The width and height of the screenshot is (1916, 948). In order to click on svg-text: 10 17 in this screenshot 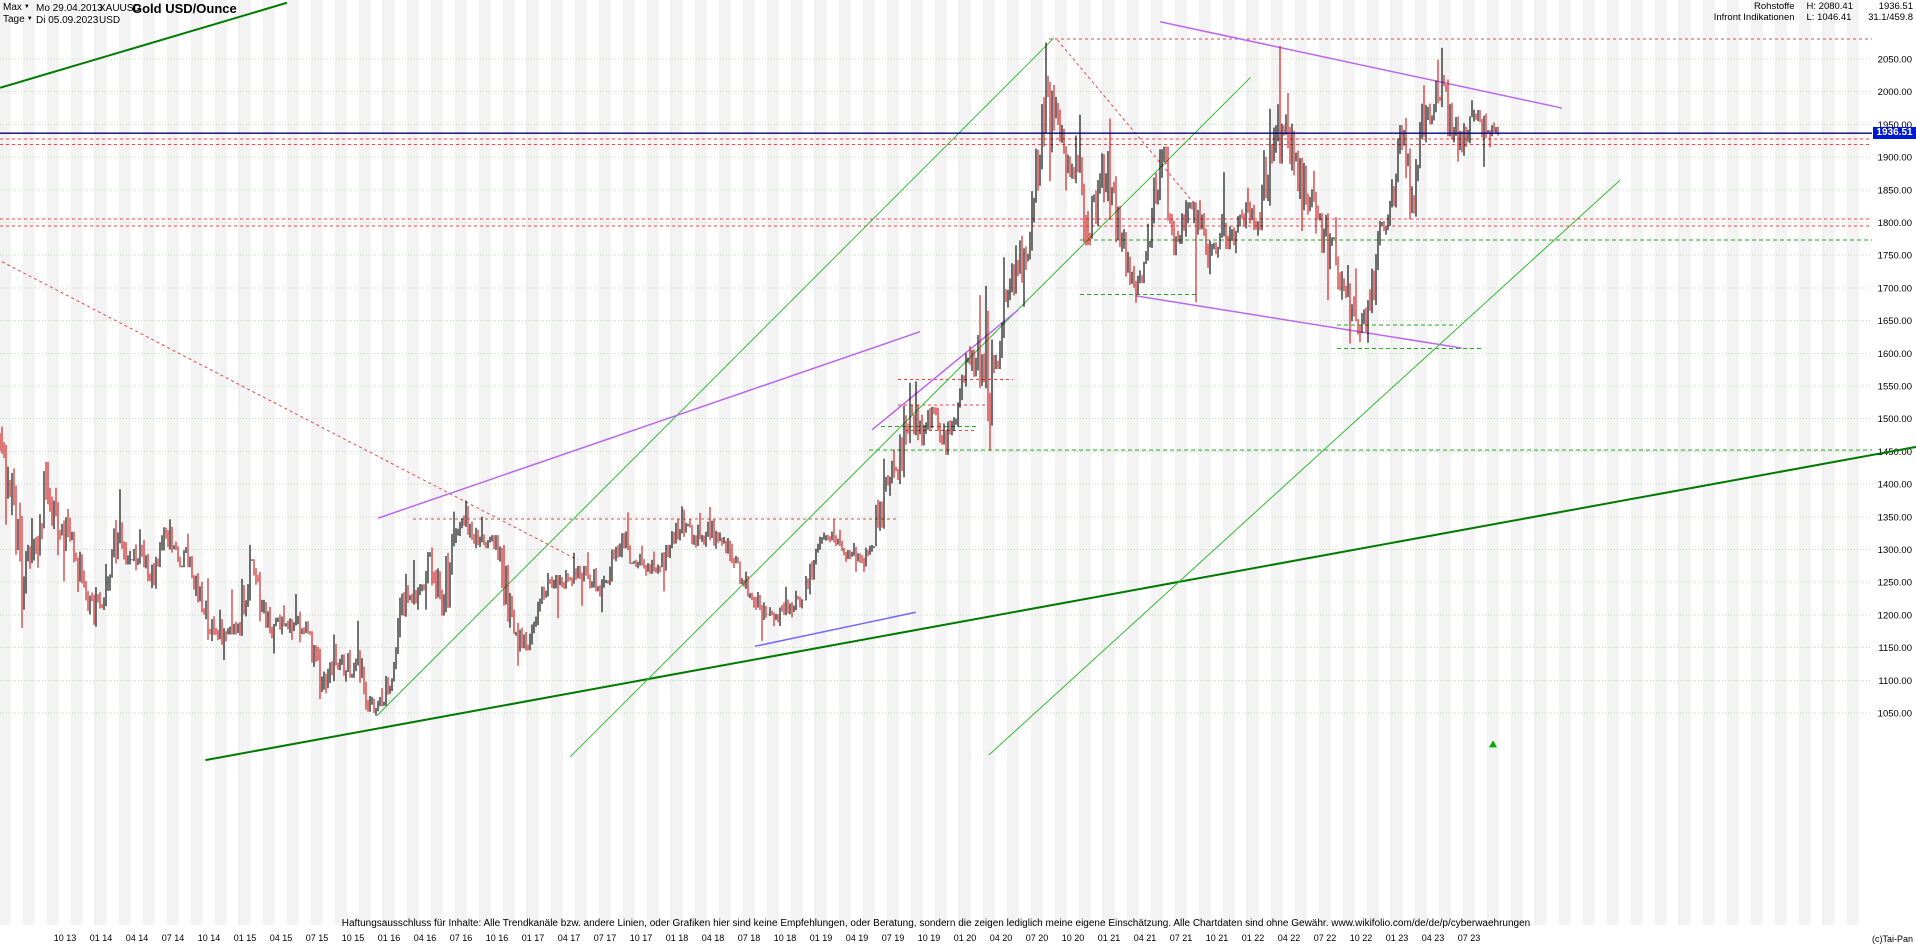, I will do `click(641, 938)`.